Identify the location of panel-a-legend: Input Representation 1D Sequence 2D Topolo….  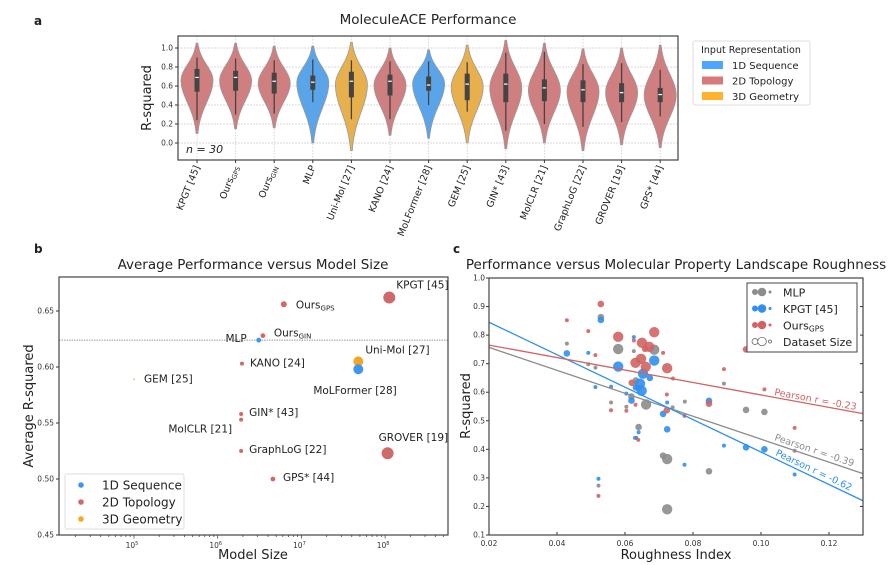
(751, 73).